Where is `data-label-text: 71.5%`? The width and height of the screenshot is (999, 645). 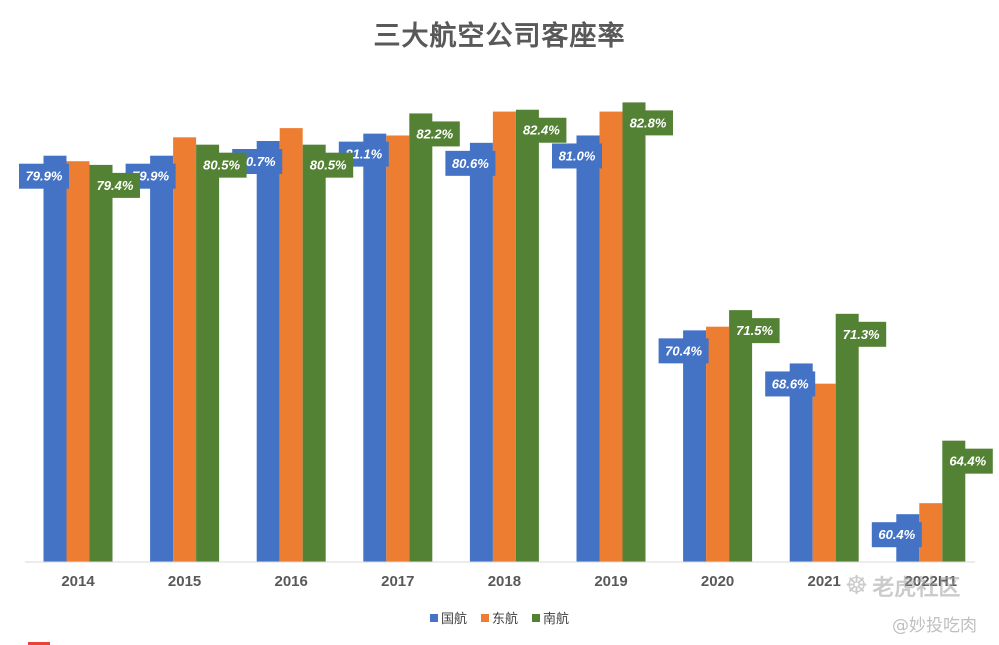 data-label-text: 71.5% is located at coordinates (754, 330).